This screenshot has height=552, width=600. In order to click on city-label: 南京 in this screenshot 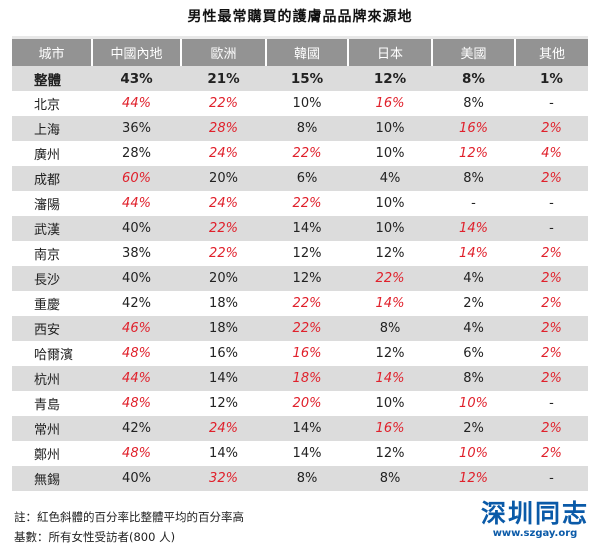, I will do `click(47, 255)`.